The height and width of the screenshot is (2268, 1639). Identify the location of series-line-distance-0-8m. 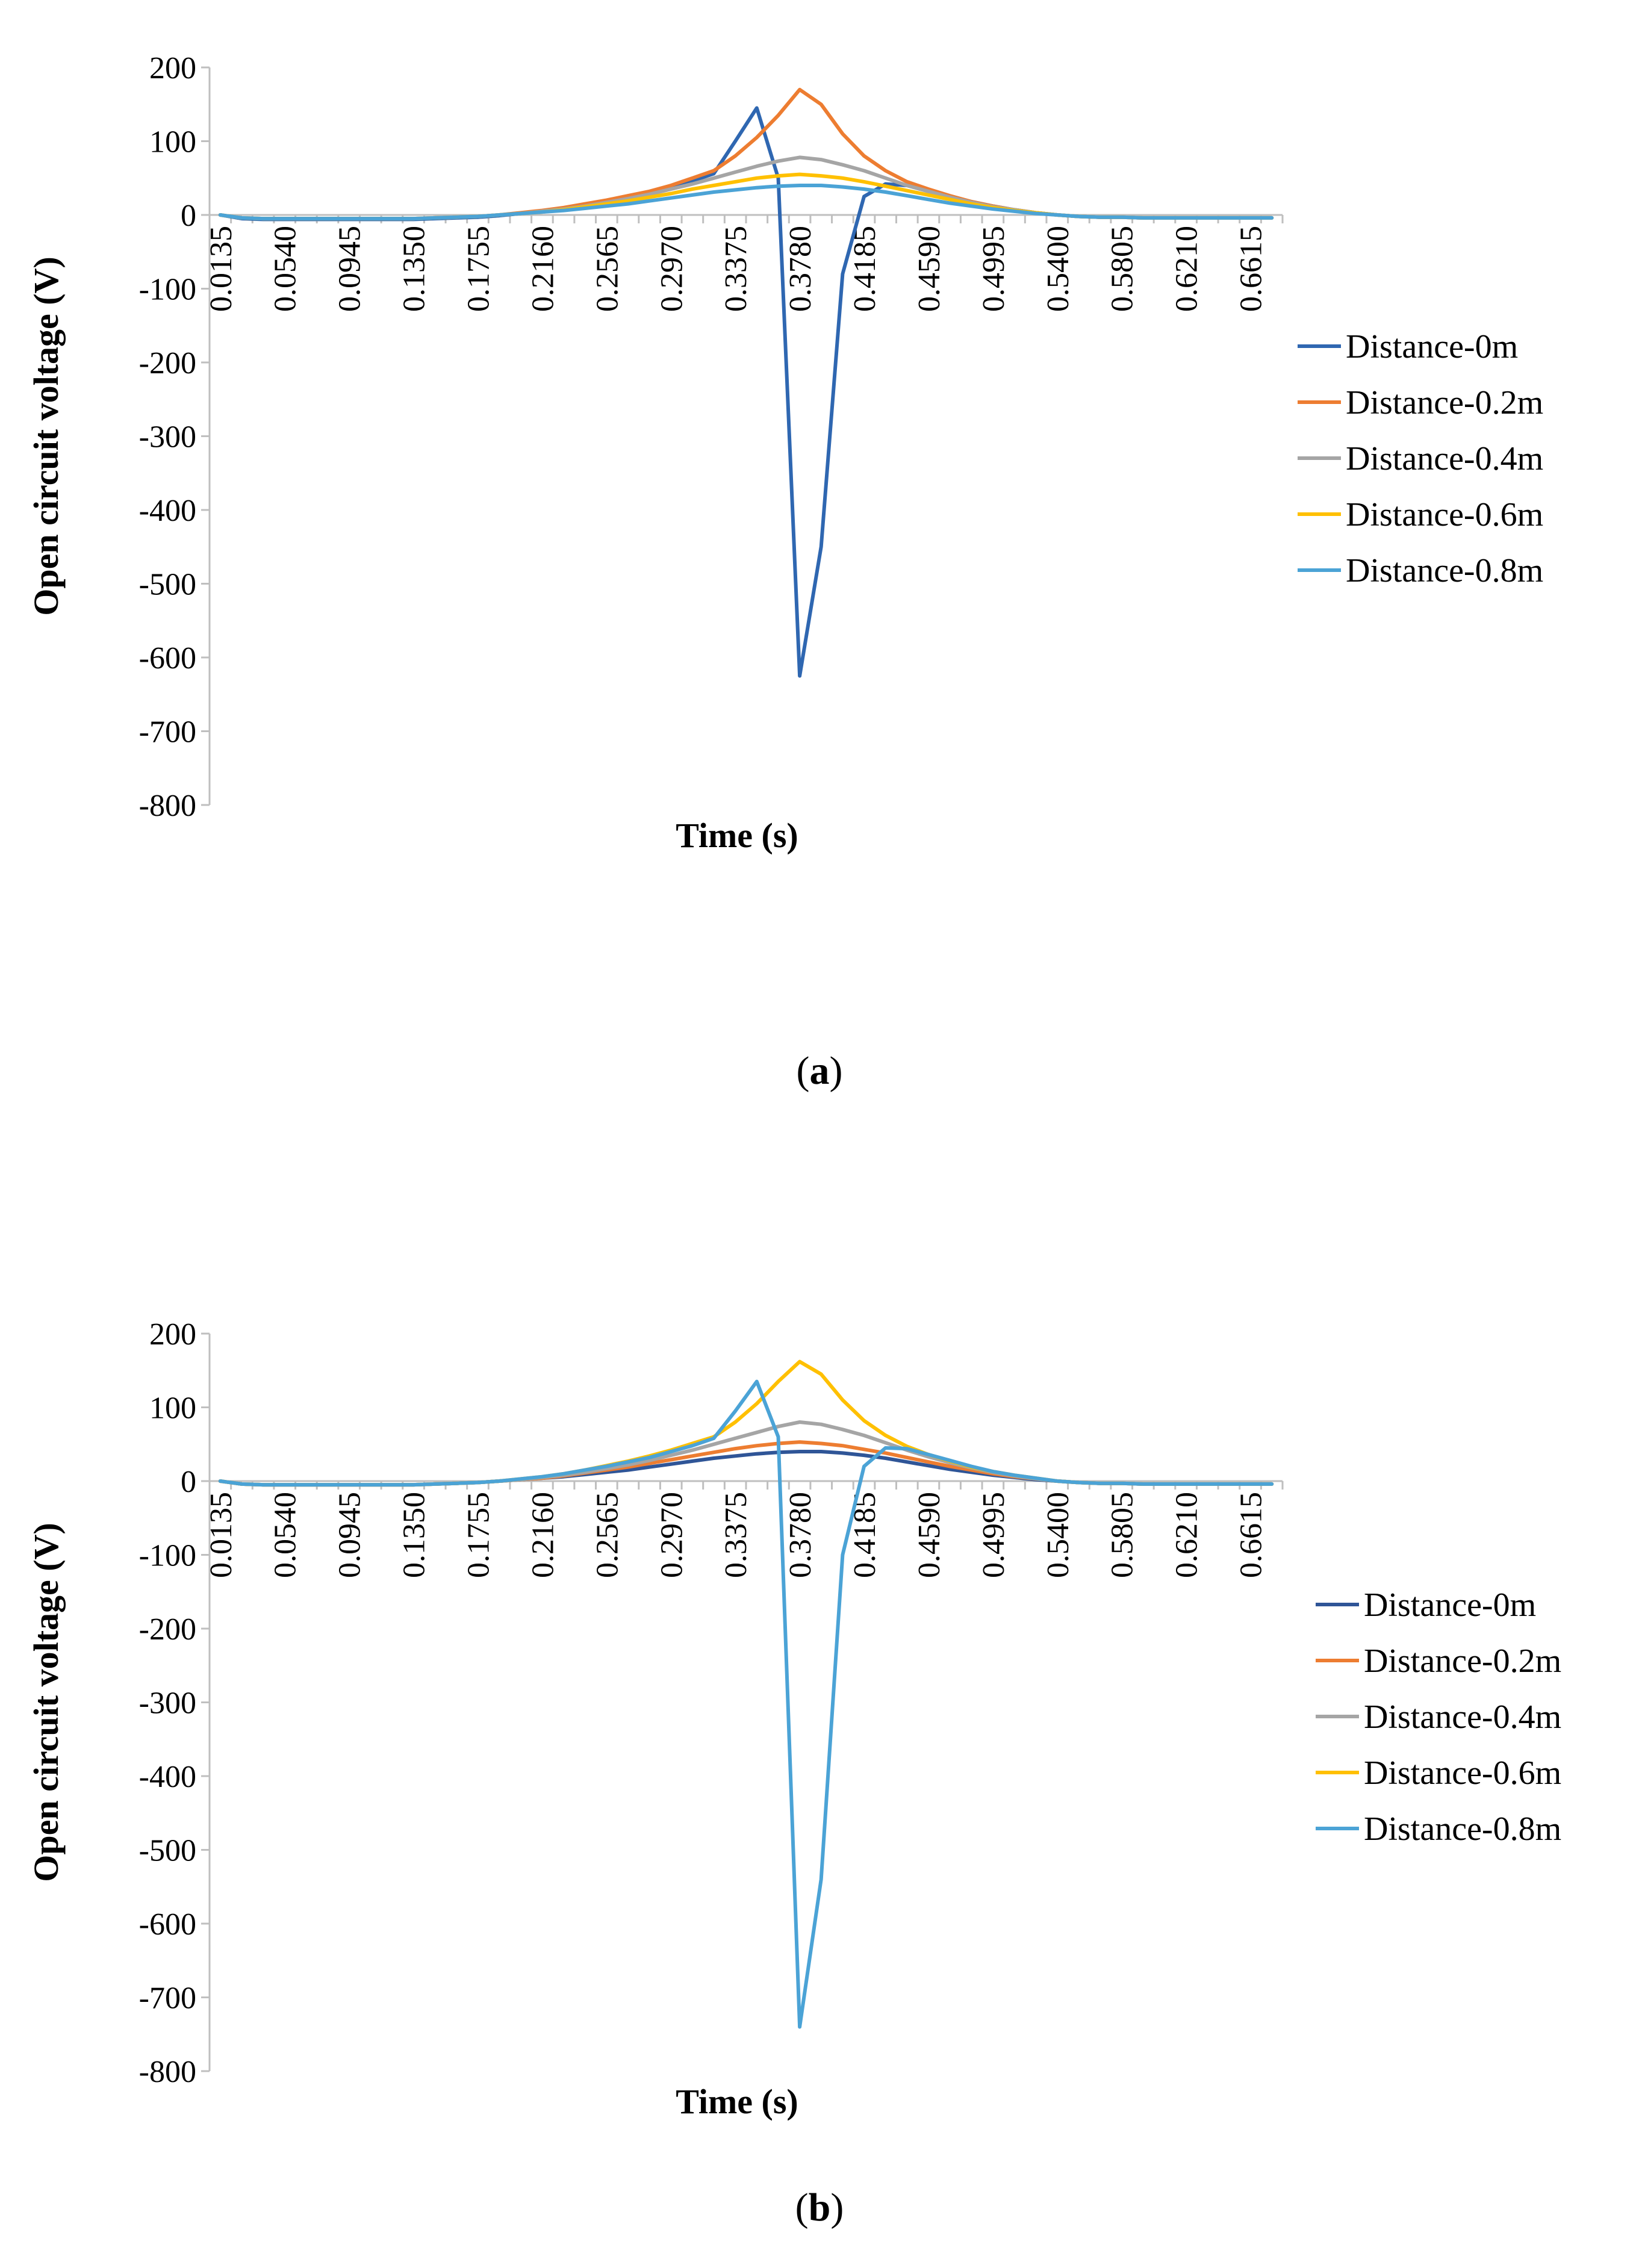
(746, 203).